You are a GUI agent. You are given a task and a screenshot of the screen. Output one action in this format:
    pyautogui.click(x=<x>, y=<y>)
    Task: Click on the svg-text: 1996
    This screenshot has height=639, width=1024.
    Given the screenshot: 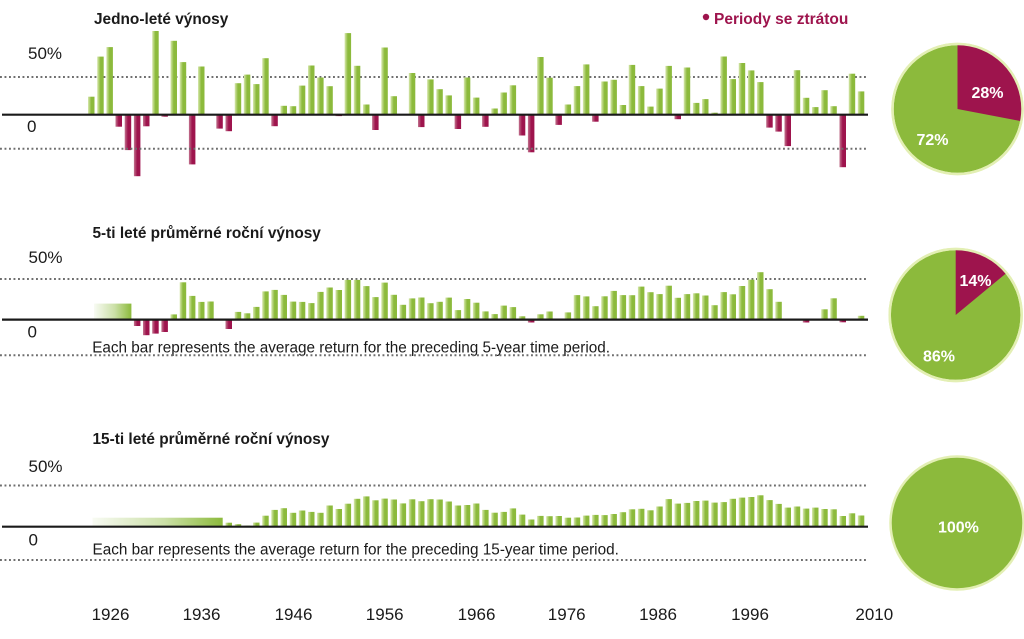 What is the action you would take?
    pyautogui.click(x=750, y=614)
    